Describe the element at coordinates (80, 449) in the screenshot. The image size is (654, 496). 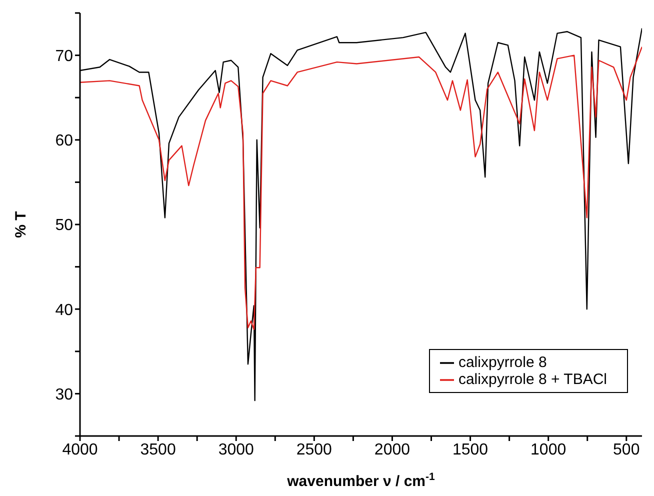
I see `x-tick-label: 4000` at that location.